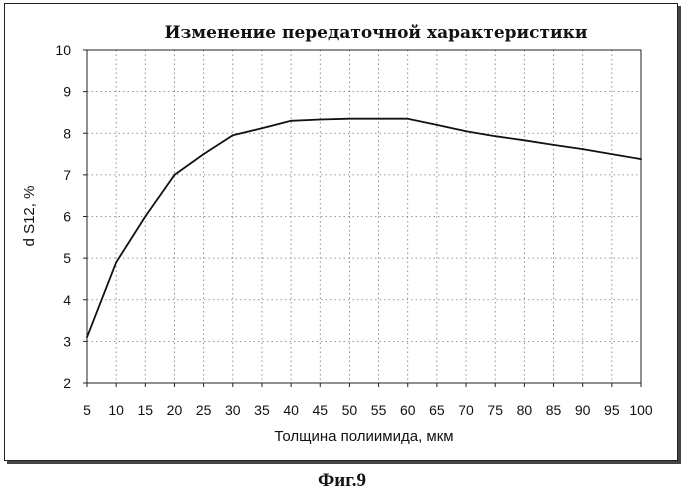  Describe the element at coordinates (437, 410) in the screenshot. I see `x-tick-label: 65` at that location.